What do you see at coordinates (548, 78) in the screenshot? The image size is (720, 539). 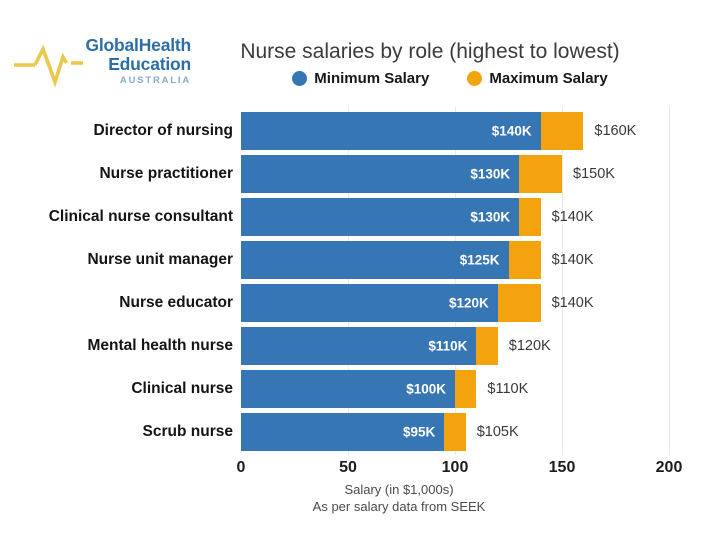 I see `legend-label-maximum: Maximum Salary` at bounding box center [548, 78].